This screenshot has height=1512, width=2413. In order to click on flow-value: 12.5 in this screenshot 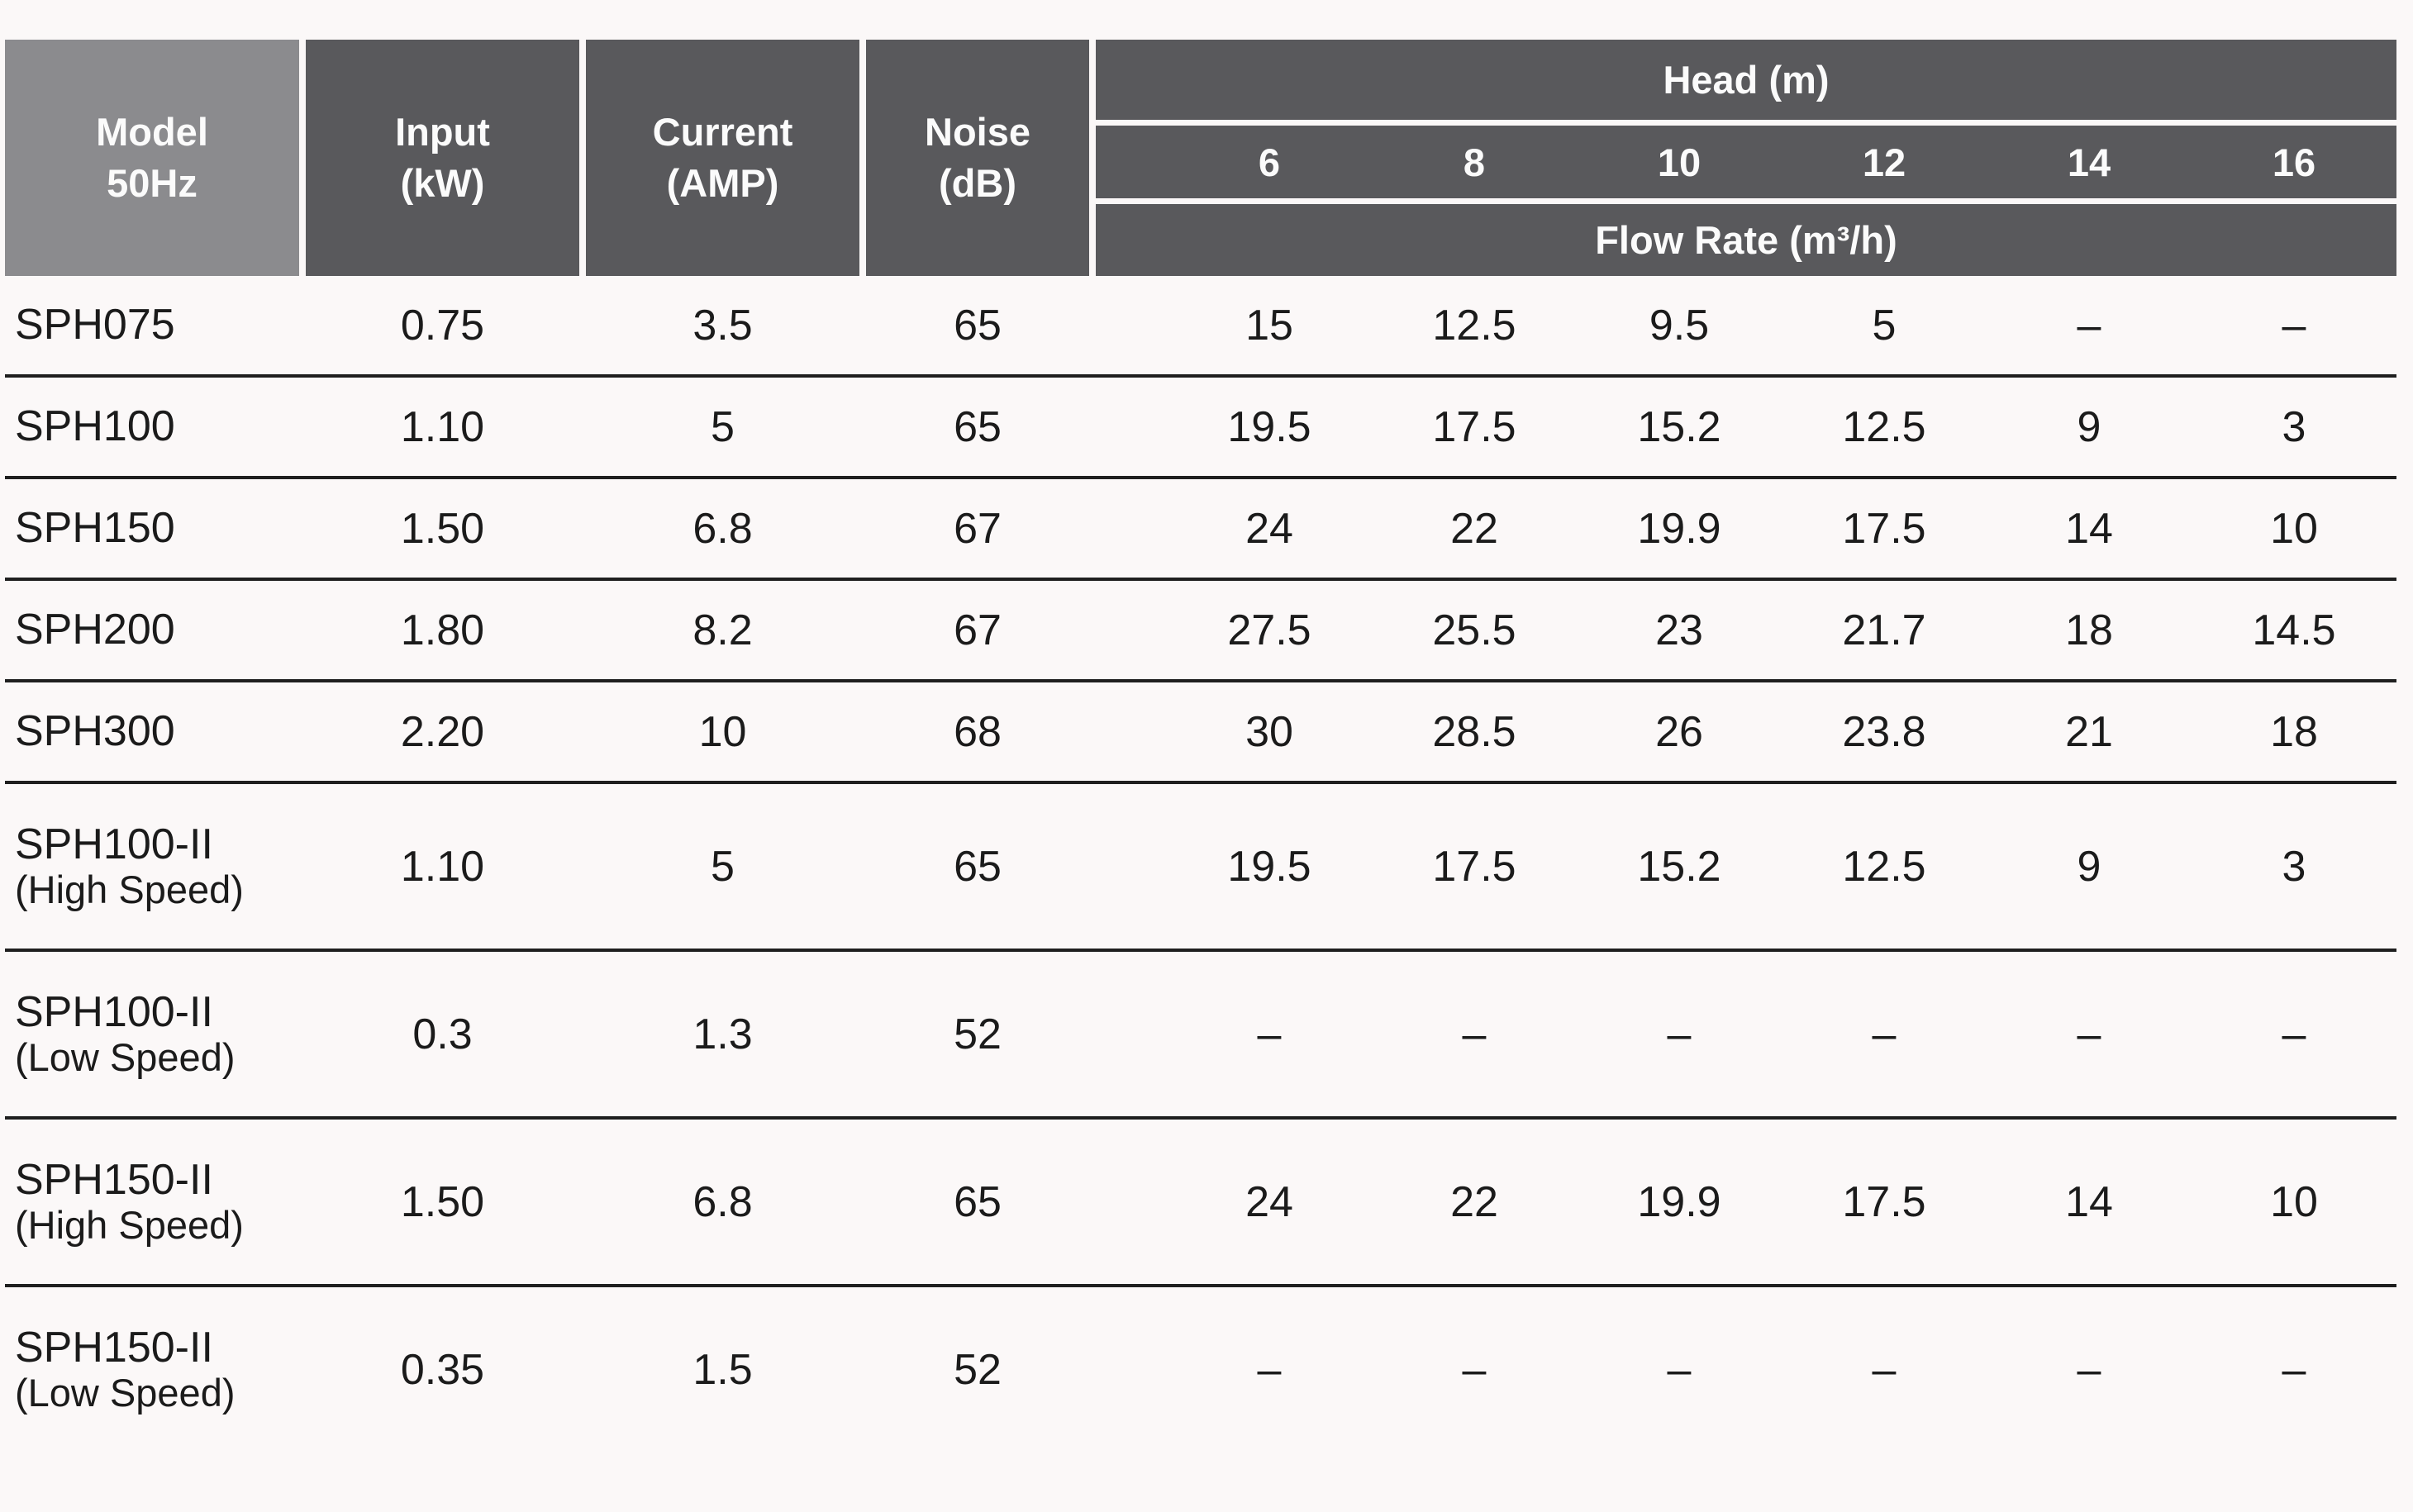, I will do `click(1884, 866)`.